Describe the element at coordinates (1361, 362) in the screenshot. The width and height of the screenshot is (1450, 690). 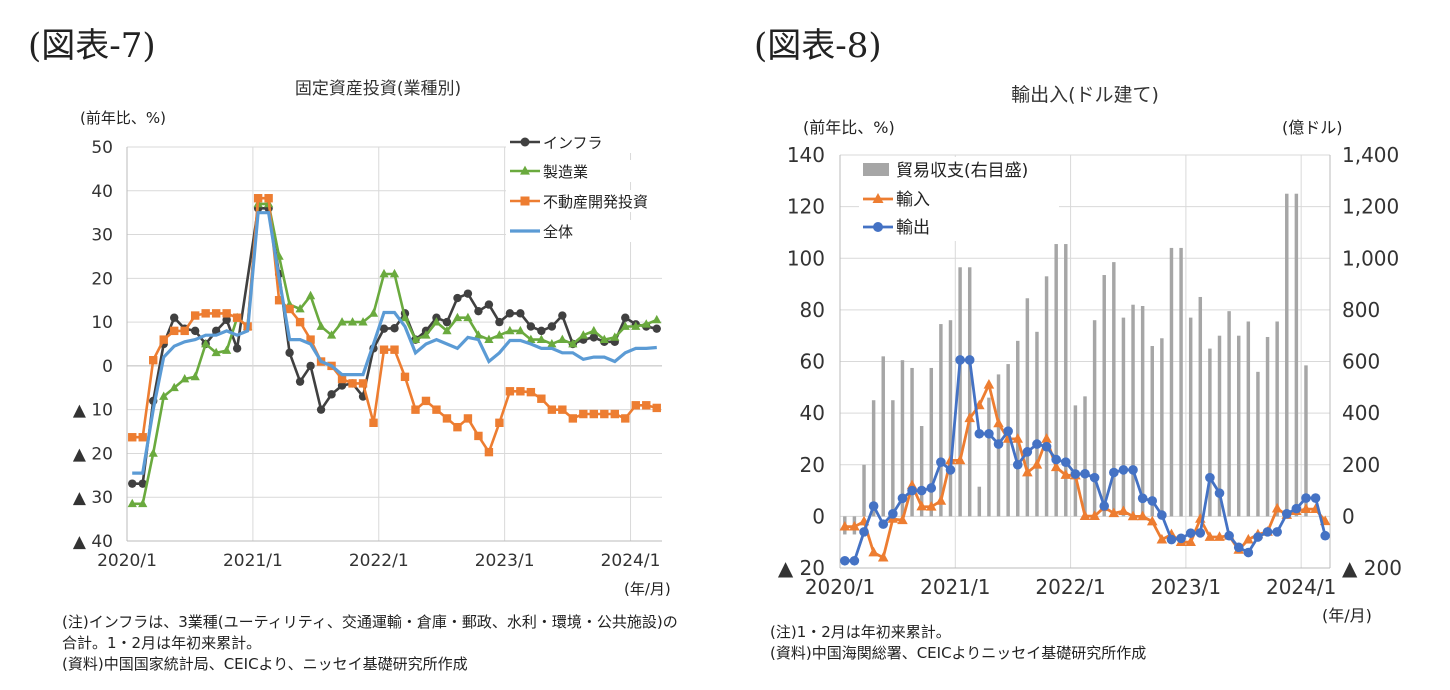
I see `y2-tick-label: 600` at that location.